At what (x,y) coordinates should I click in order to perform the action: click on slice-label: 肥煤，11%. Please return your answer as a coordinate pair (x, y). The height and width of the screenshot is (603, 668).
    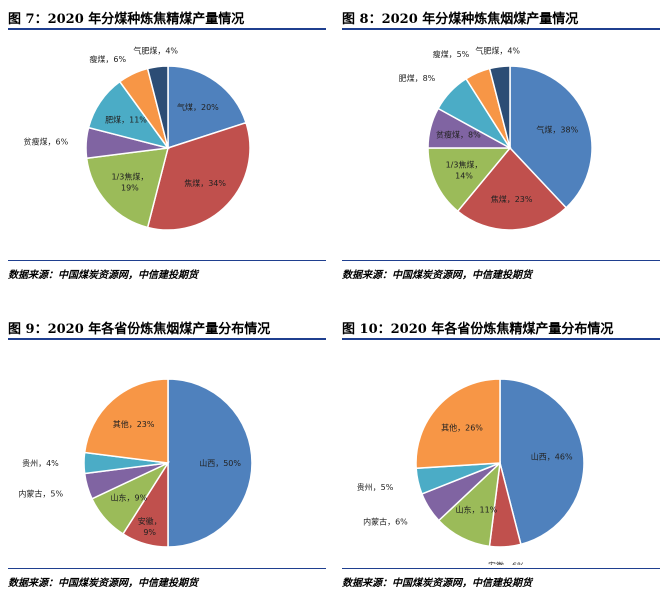
    Looking at the image, I should click on (126, 119).